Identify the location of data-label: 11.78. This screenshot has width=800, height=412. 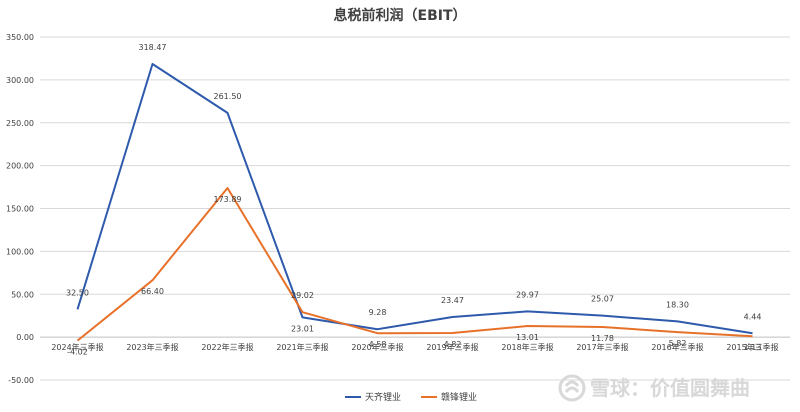
(602, 338).